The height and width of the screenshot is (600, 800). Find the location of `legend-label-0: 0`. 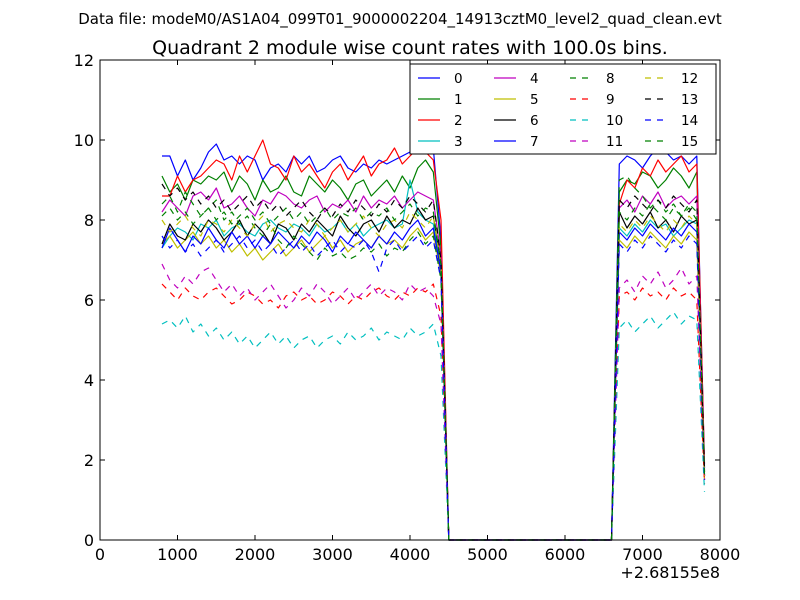

legend-label-0: 0 is located at coordinates (458, 79).